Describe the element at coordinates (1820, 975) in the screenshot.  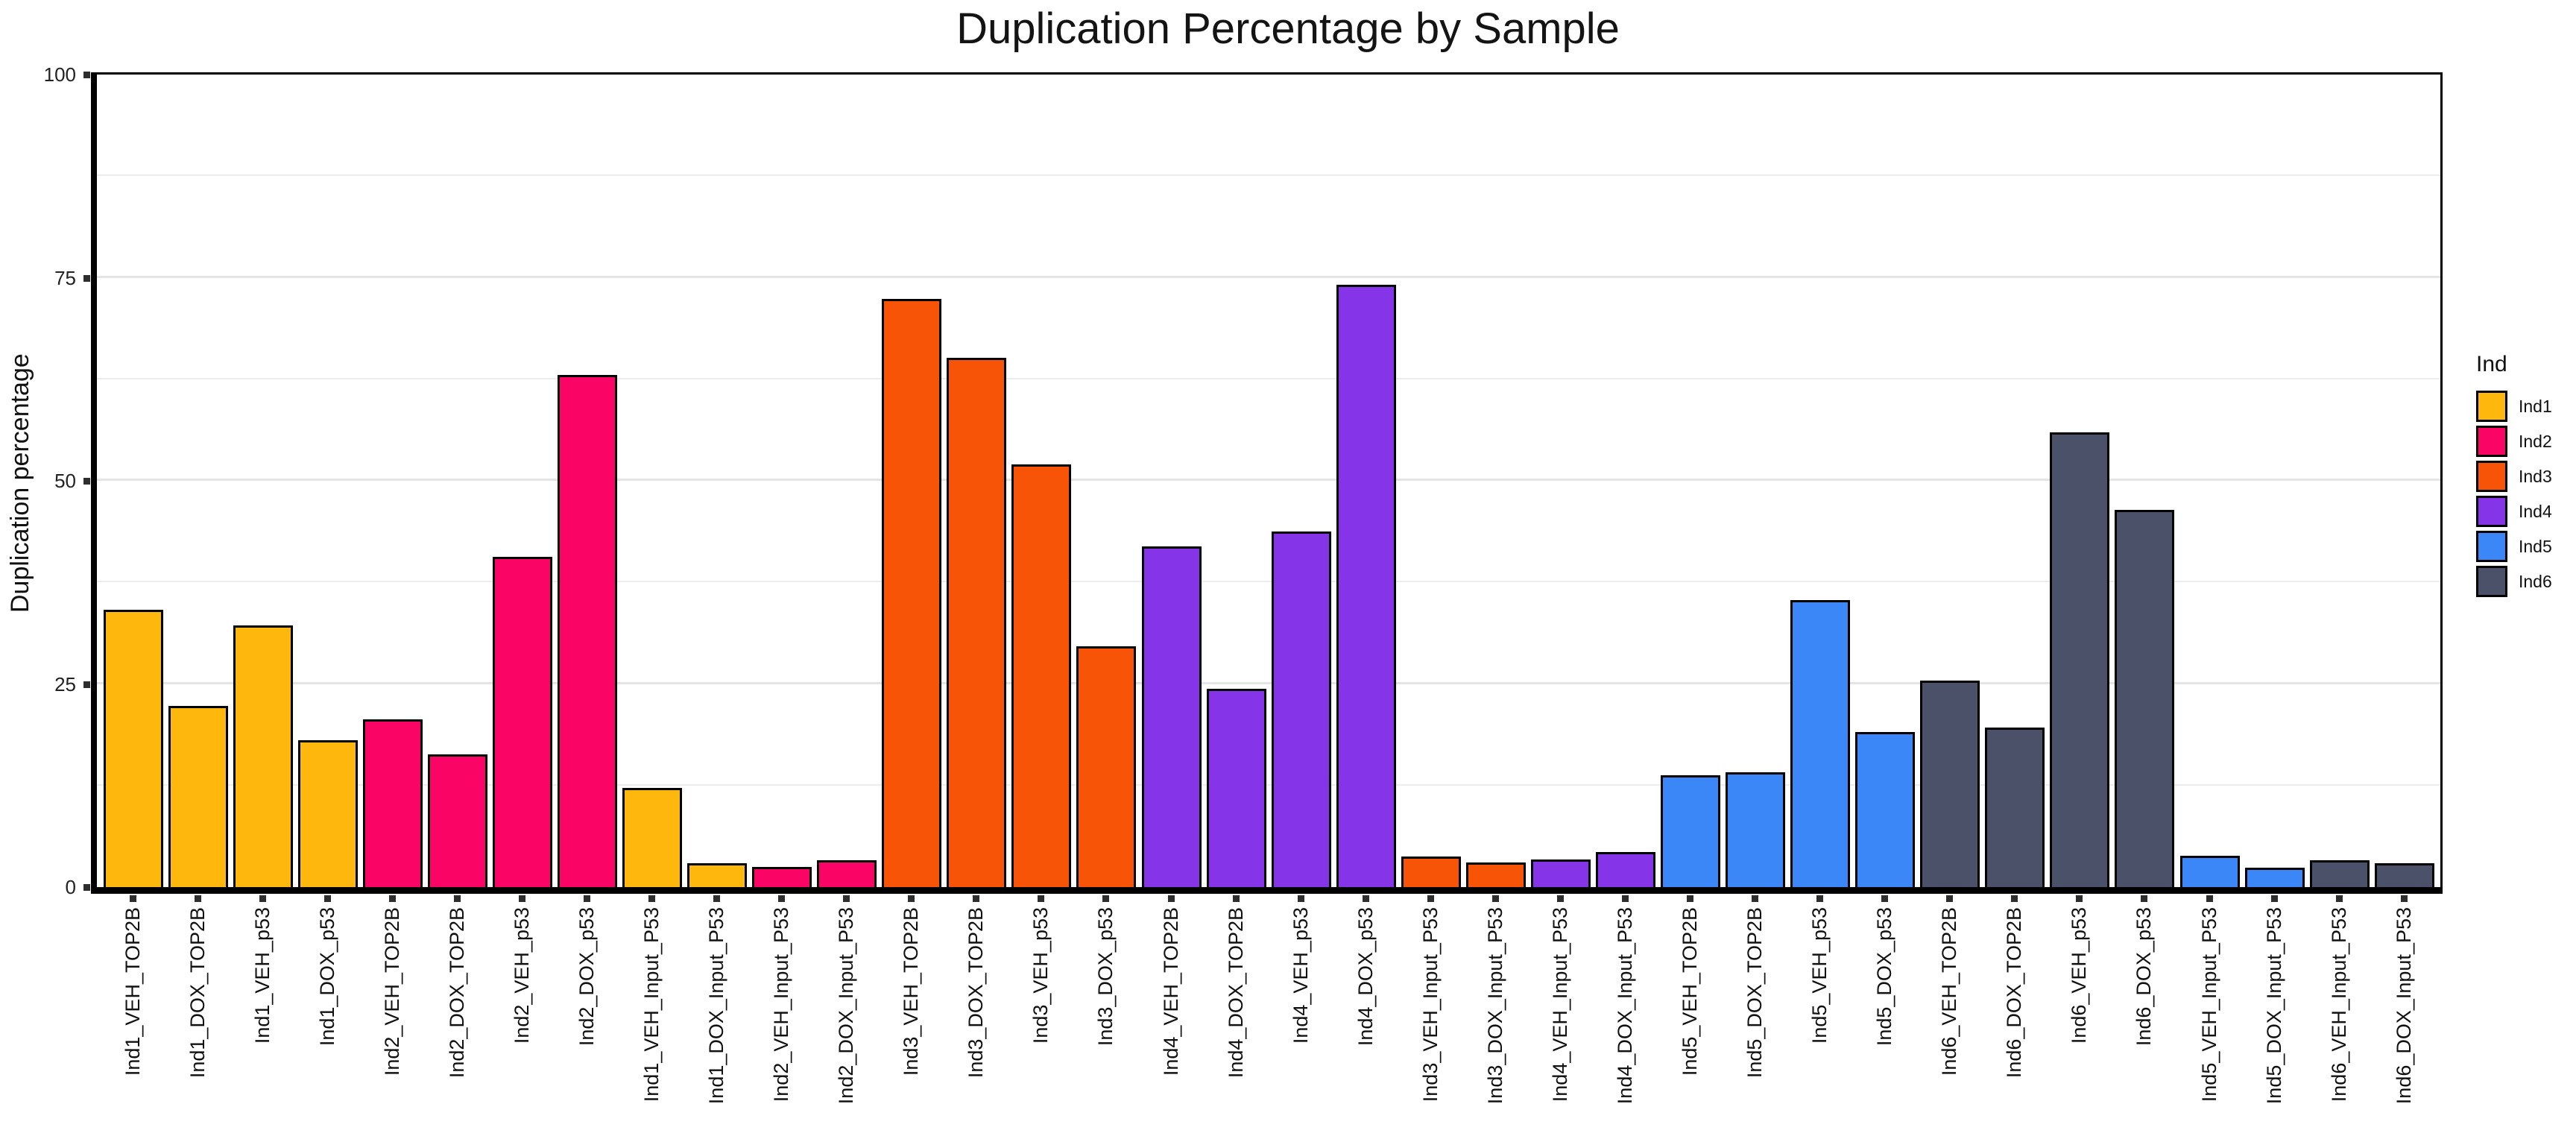
I see `x-tick-label: Ind5_VEH_p53` at that location.